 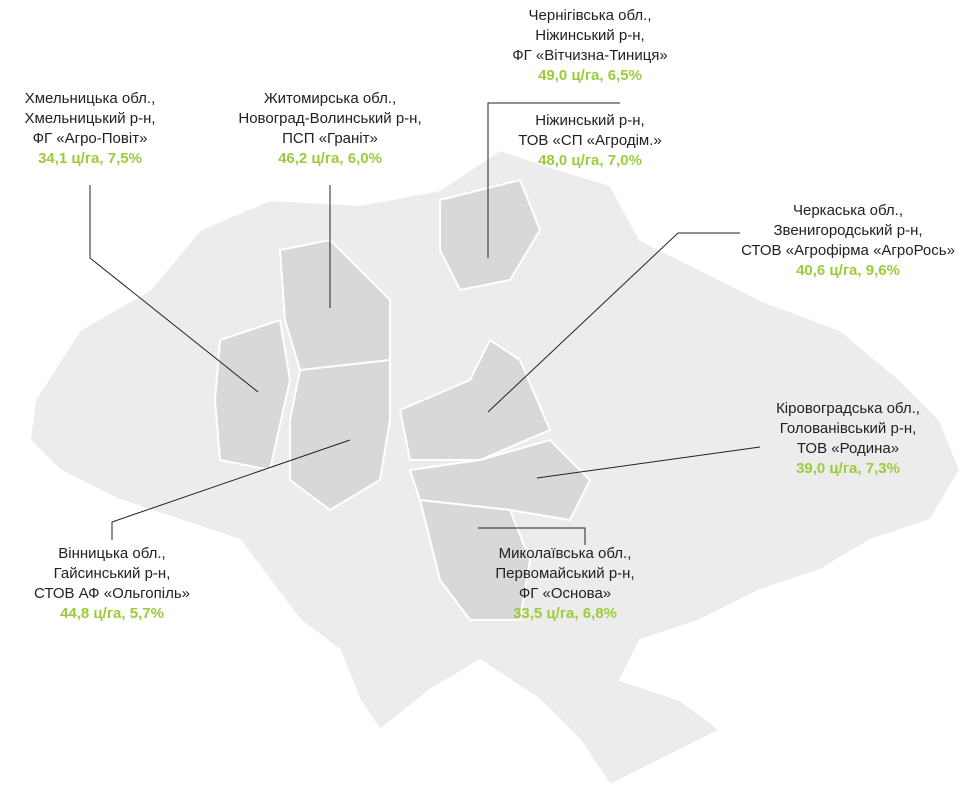 I want to click on callout-text: Вінницька обл.,, so click(x=111, y=553).